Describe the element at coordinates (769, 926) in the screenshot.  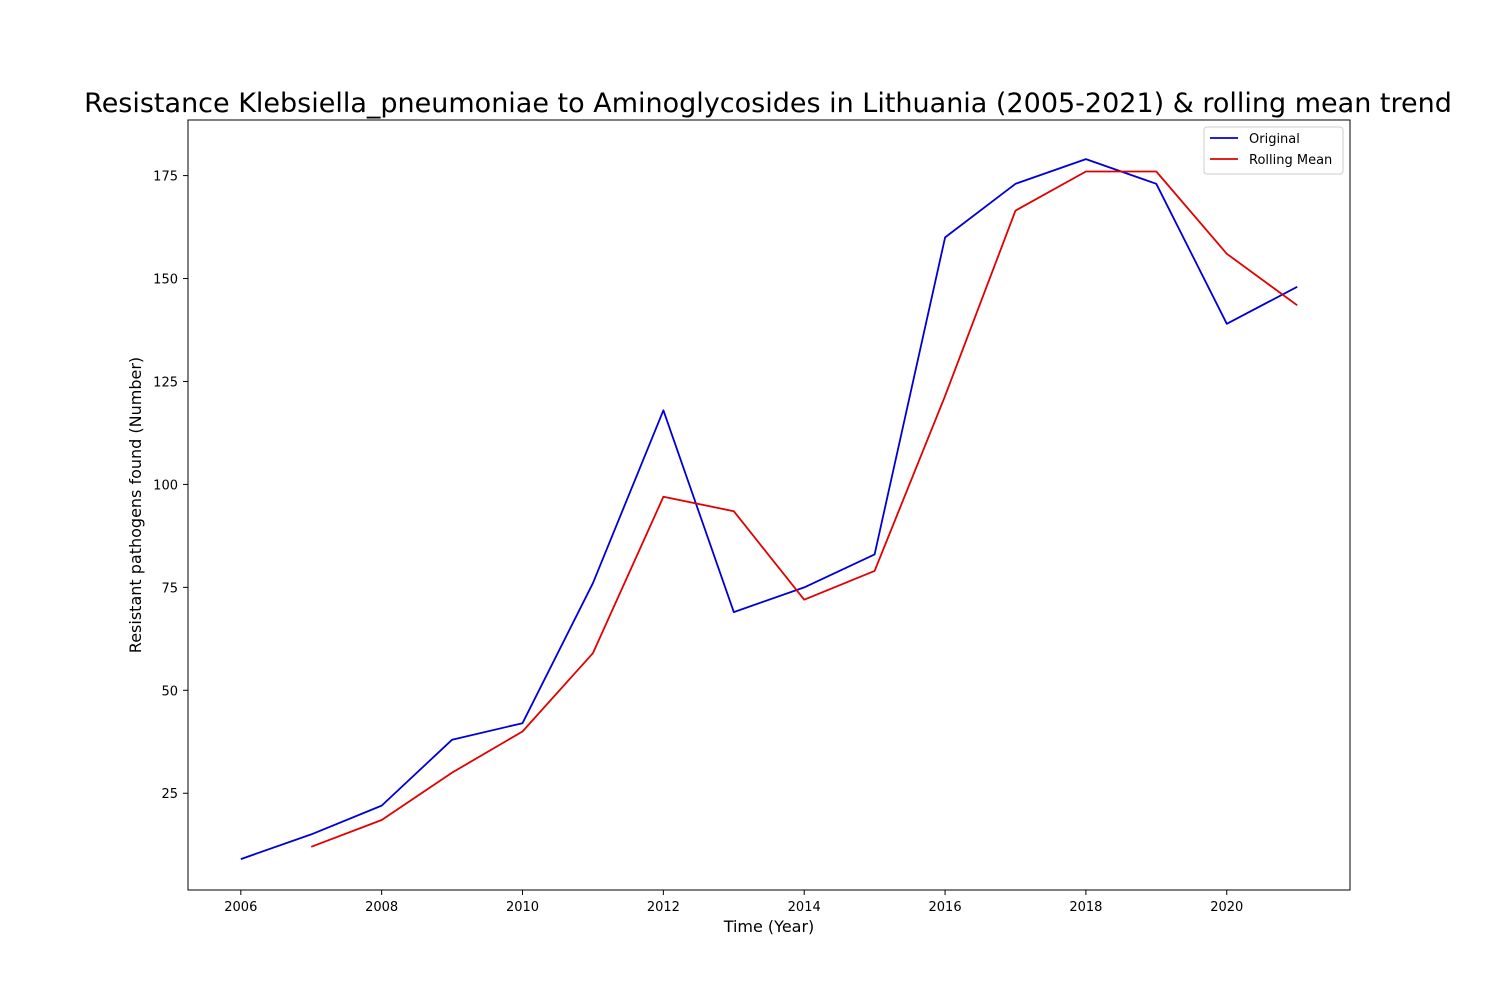
I see `x-axis-label: Time (Year)` at that location.